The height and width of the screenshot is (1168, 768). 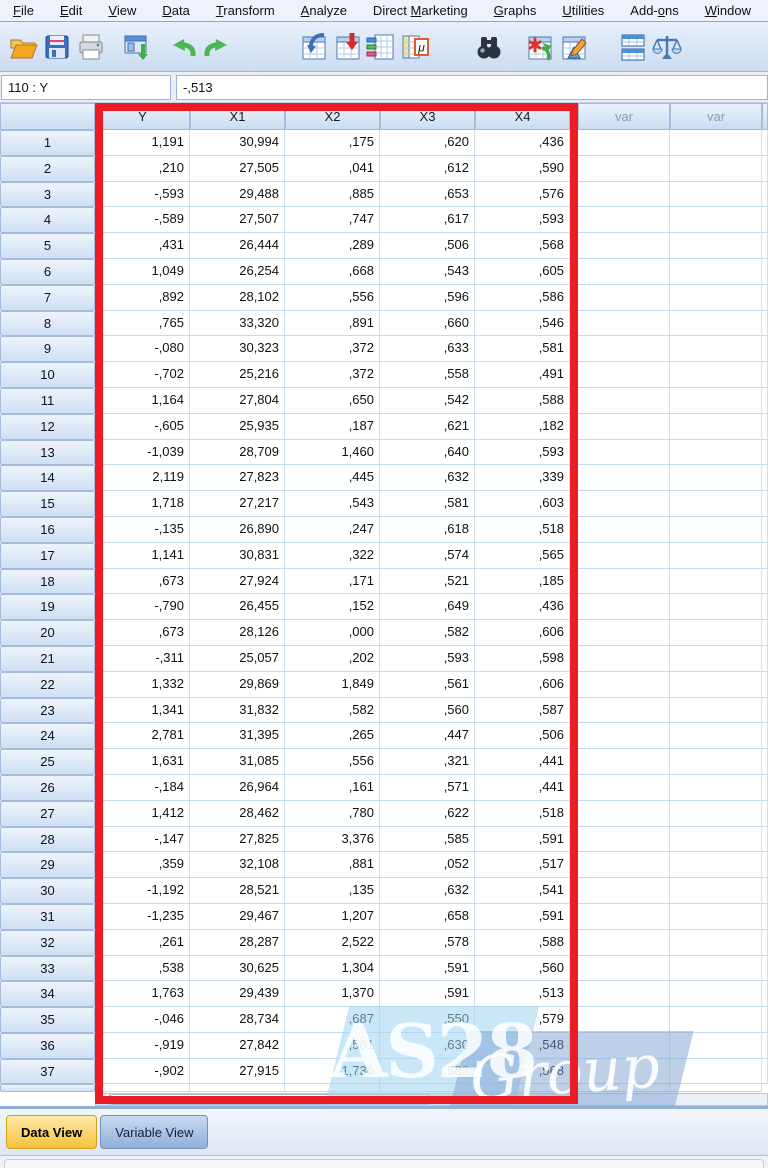 I want to click on row-header-29: 29, so click(x=47, y=865).